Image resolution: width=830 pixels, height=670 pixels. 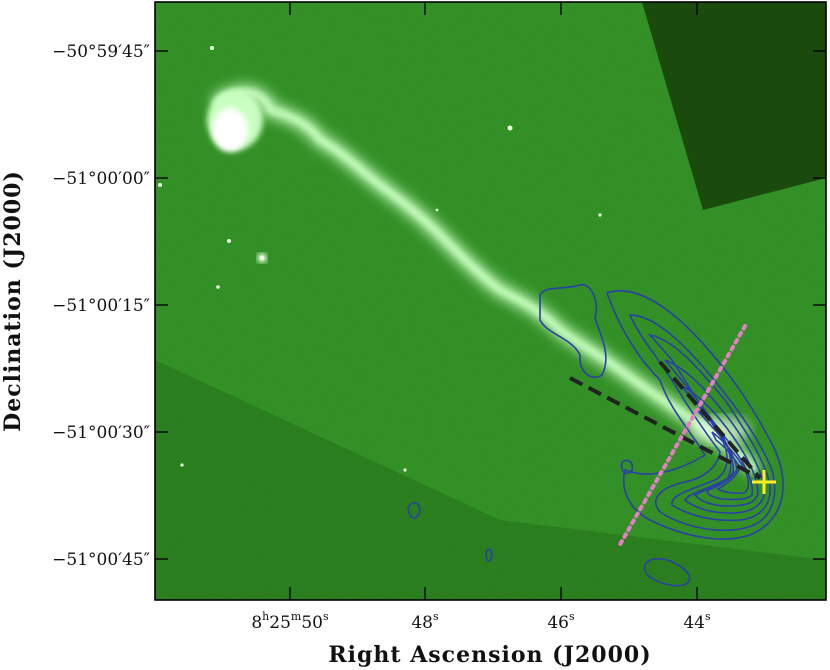 I want to click on y-tick-label: −51°00′45″, so click(x=101, y=560).